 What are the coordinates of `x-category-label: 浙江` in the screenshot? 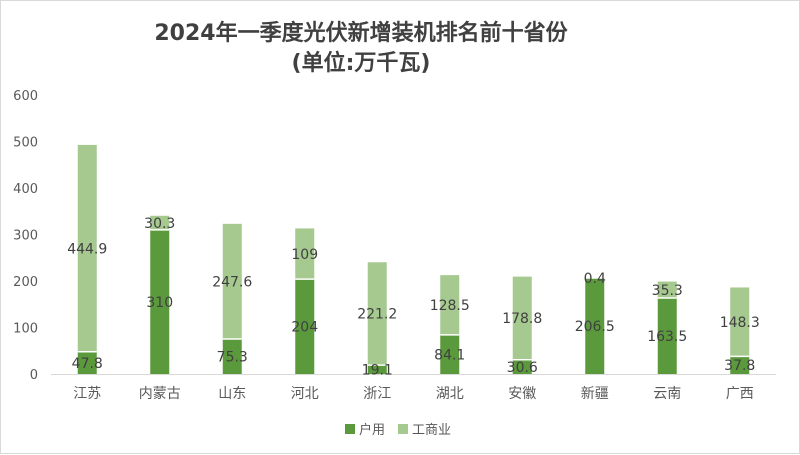 It's located at (377, 394).